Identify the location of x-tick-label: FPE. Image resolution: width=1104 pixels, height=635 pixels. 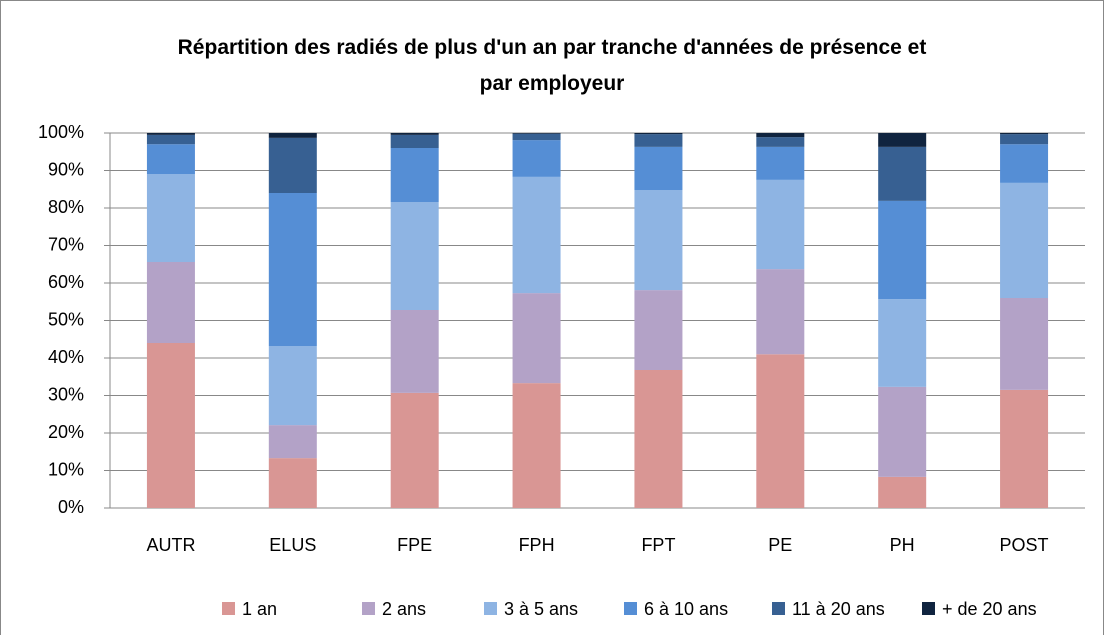
(414, 545).